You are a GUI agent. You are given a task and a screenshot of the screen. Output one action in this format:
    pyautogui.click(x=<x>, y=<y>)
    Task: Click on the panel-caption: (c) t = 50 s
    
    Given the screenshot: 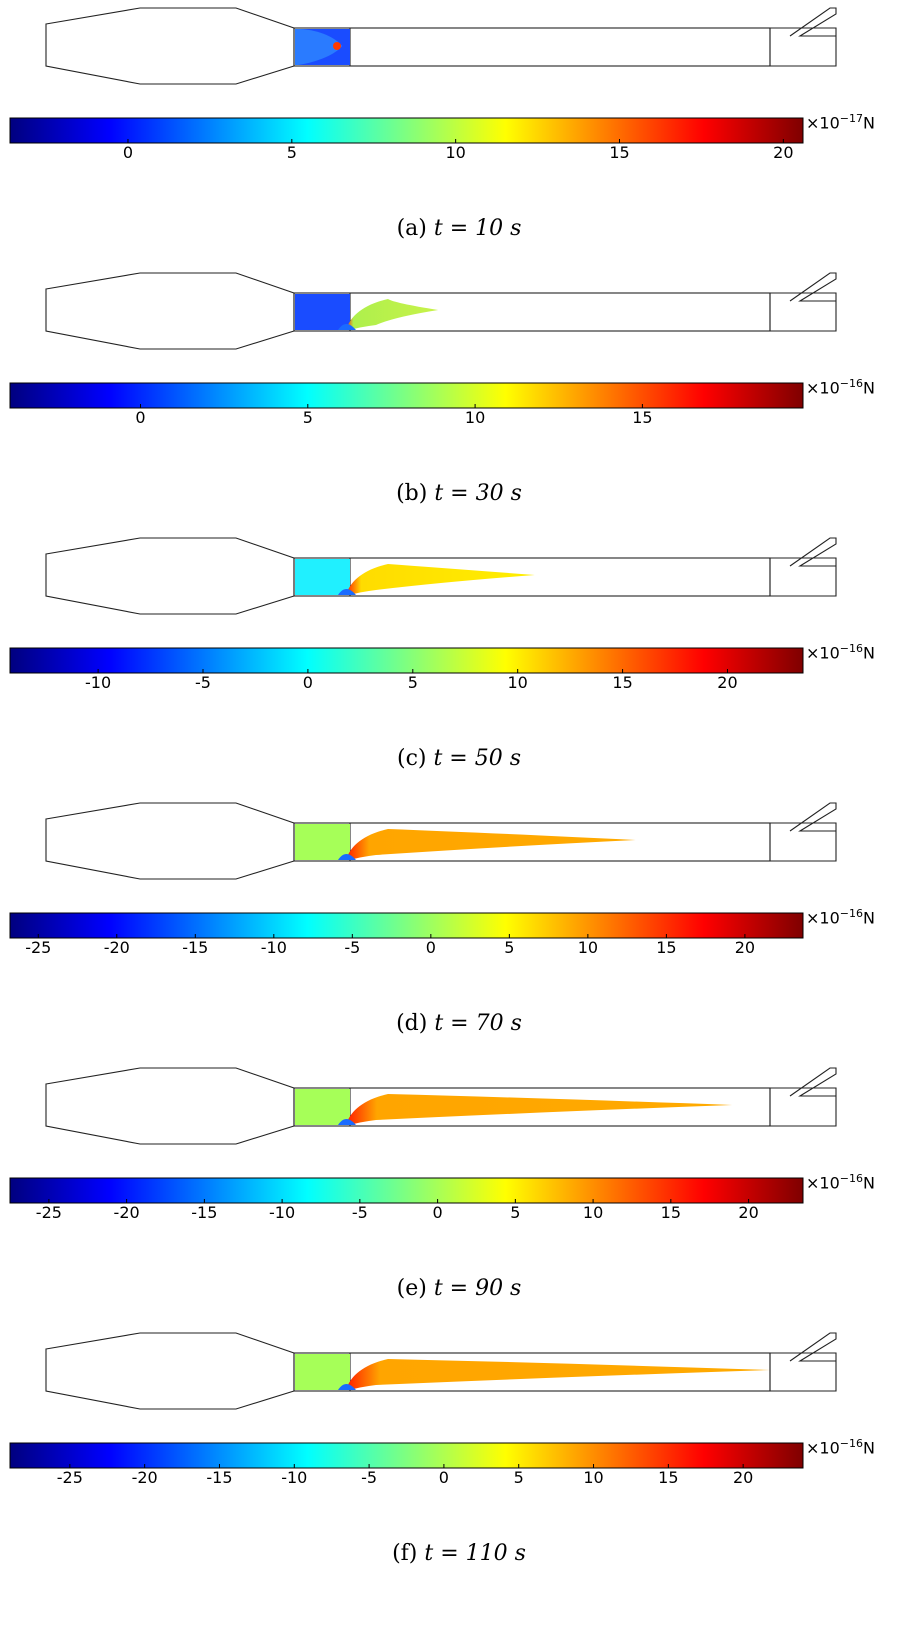 What is the action you would take?
    pyautogui.click(x=459, y=758)
    